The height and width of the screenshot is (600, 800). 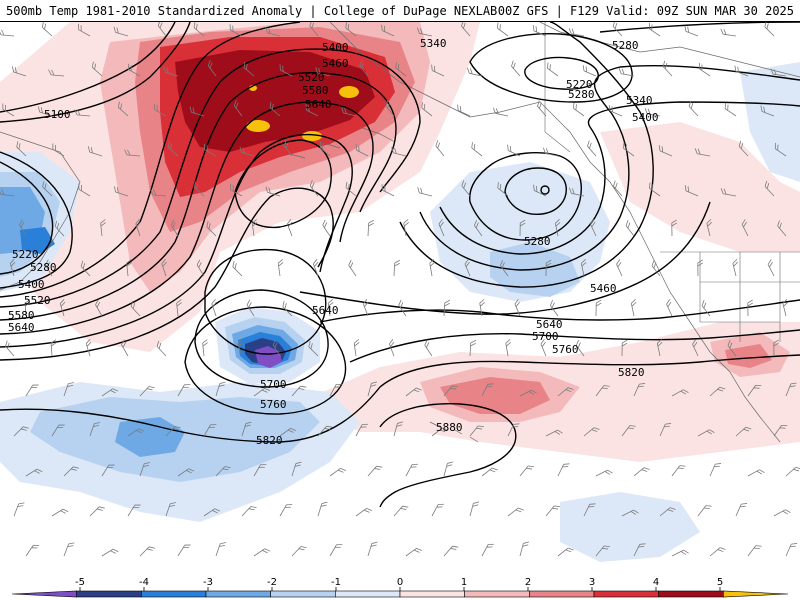 What do you see at coordinates (336, 582) in the screenshot?
I see `colorbar-tick-label: -1` at bounding box center [336, 582].